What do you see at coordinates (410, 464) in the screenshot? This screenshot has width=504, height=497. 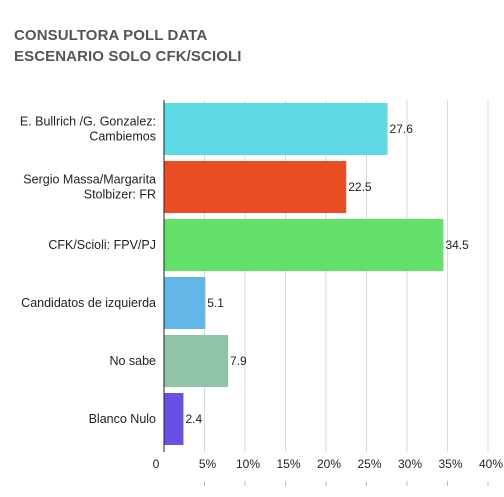 I see `tick-label: 30%` at bounding box center [410, 464].